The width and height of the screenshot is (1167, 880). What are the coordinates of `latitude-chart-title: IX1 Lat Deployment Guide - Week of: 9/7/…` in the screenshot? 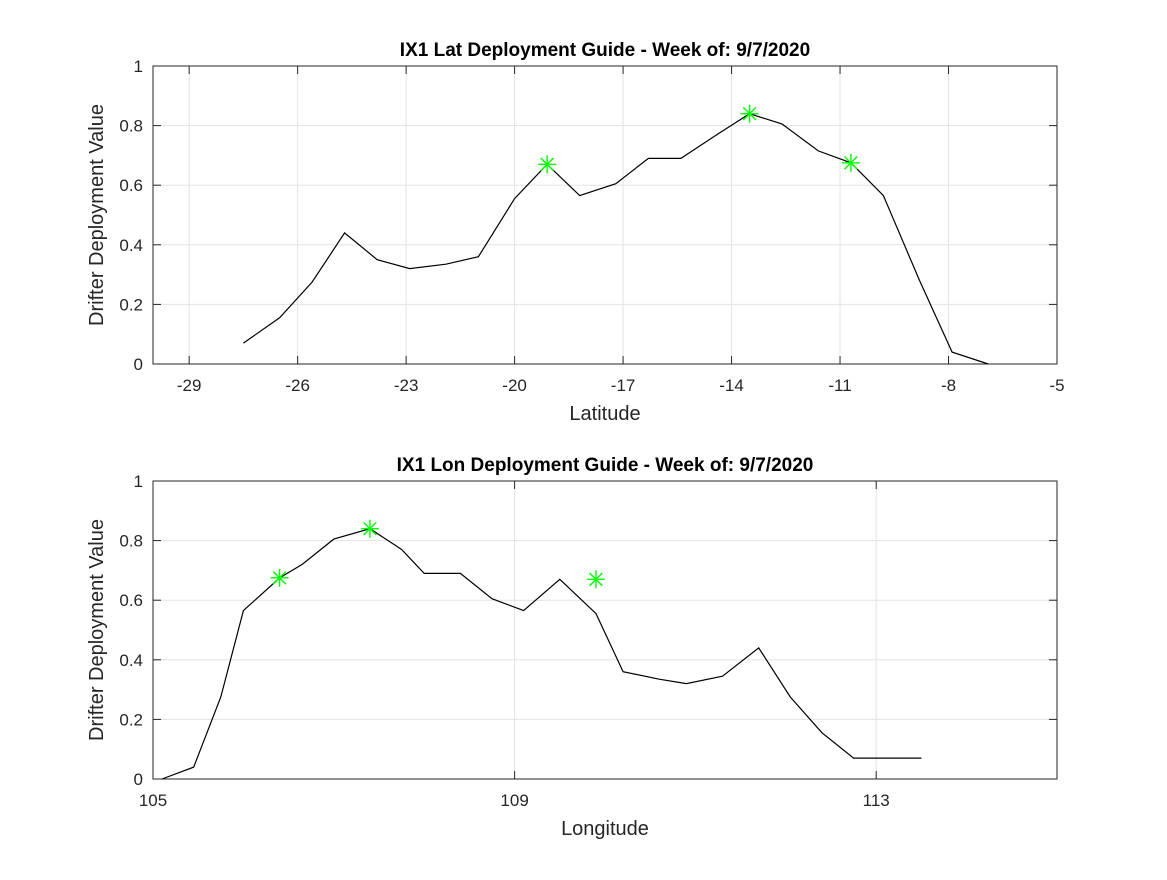 It's located at (605, 50).